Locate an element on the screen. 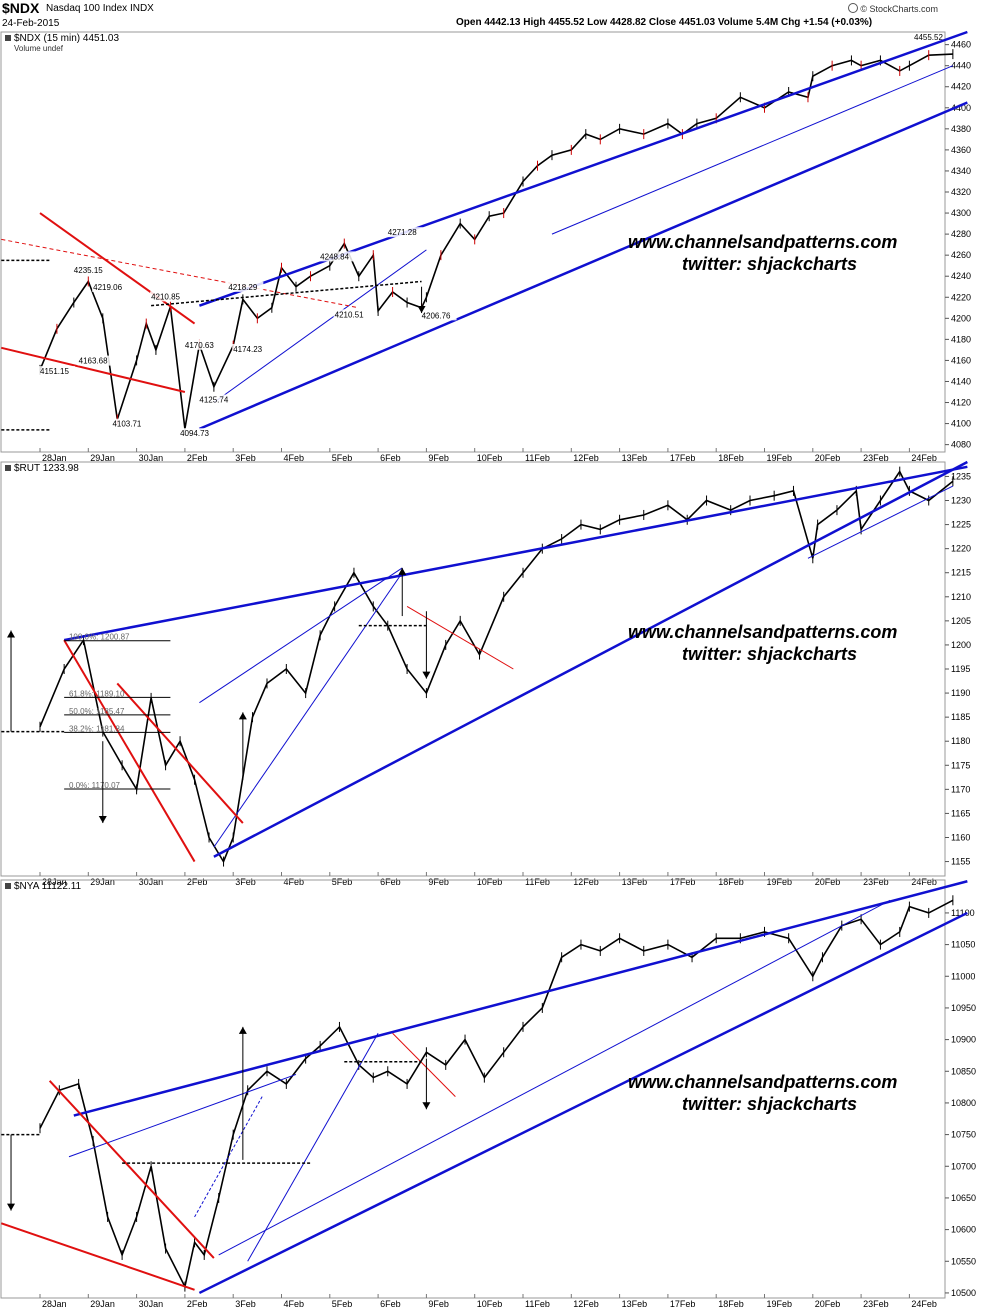  x-tick-label: 18Feb is located at coordinates (731, 458).